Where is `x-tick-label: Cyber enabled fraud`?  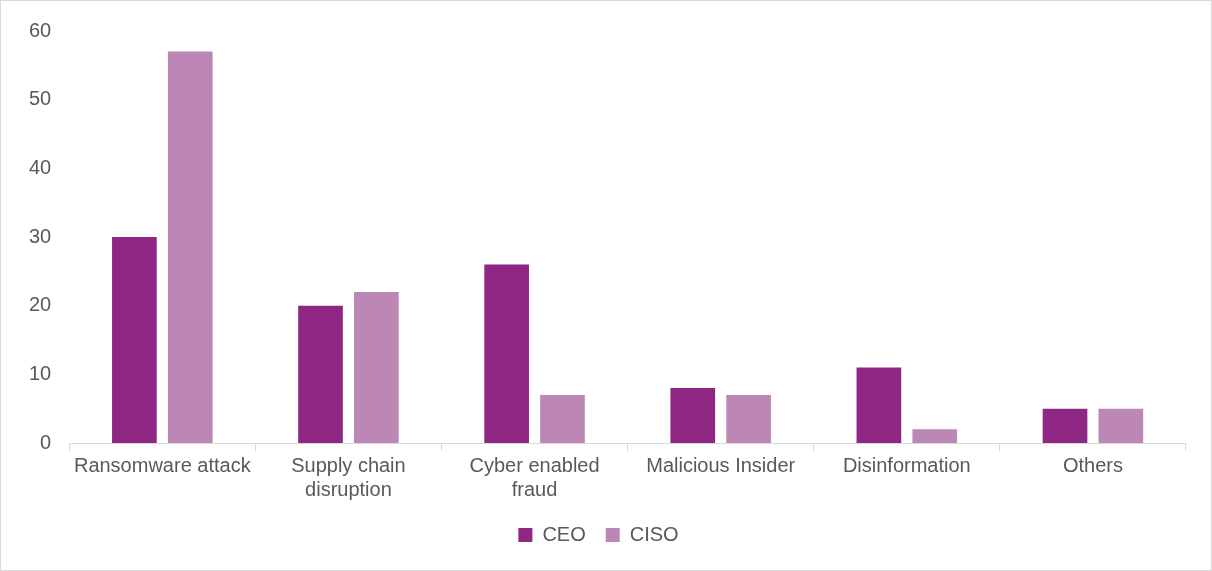
x-tick-label: Cyber enabled fraud is located at coordinates (534, 476).